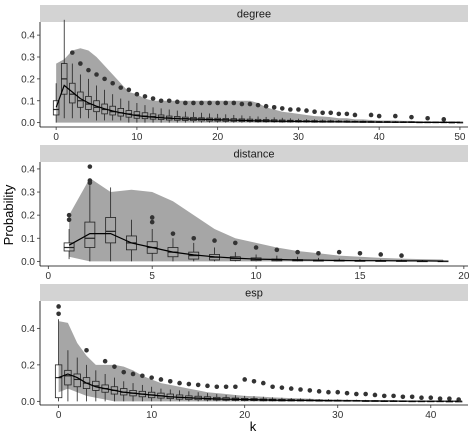 The height and width of the screenshot is (437, 474). What do you see at coordinates (253, 426) in the screenshot?
I see `x-axis-title: k` at bounding box center [253, 426].